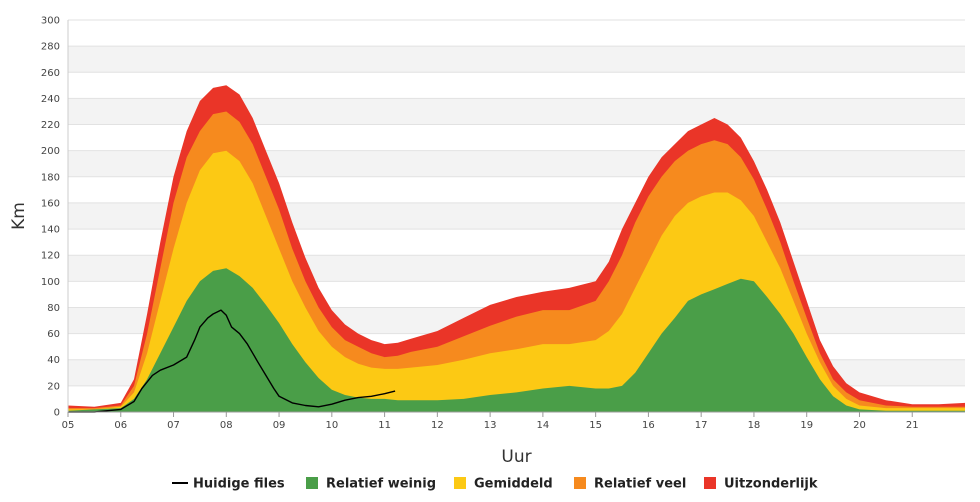 This screenshot has width=980, height=502. What do you see at coordinates (50, 73) in the screenshot?
I see `y-tick-label: 260` at bounding box center [50, 73].